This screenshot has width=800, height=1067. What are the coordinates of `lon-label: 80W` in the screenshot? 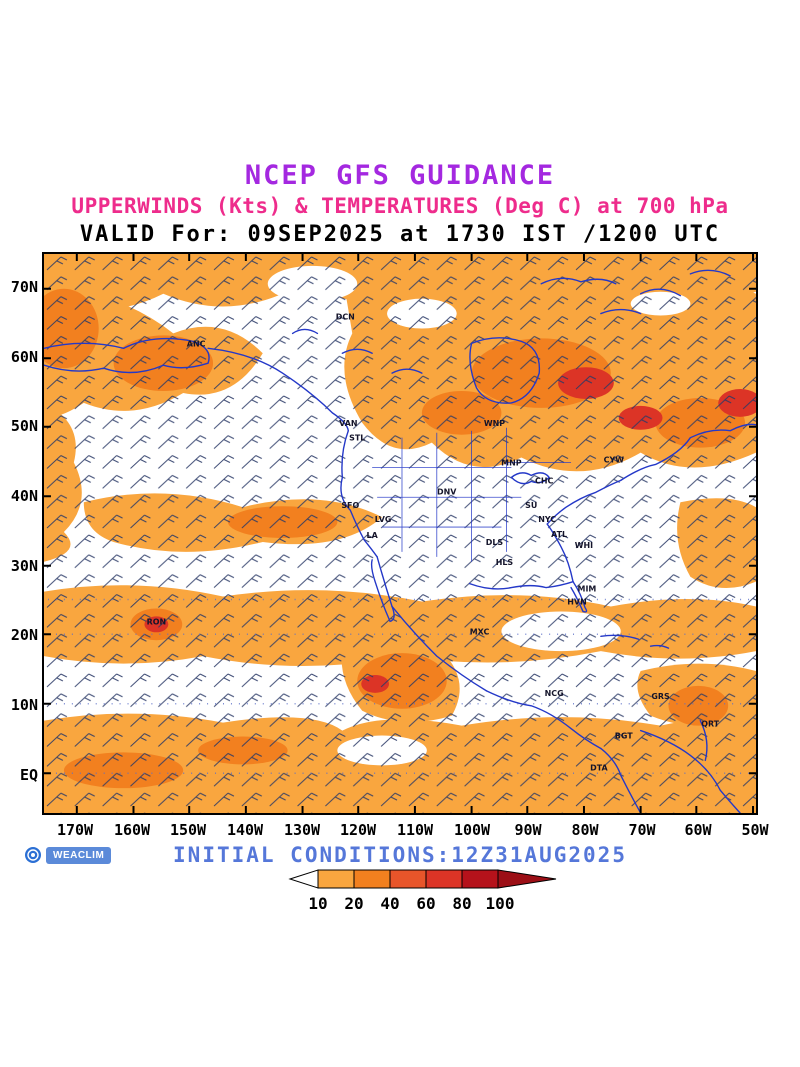 It's located at (585, 830).